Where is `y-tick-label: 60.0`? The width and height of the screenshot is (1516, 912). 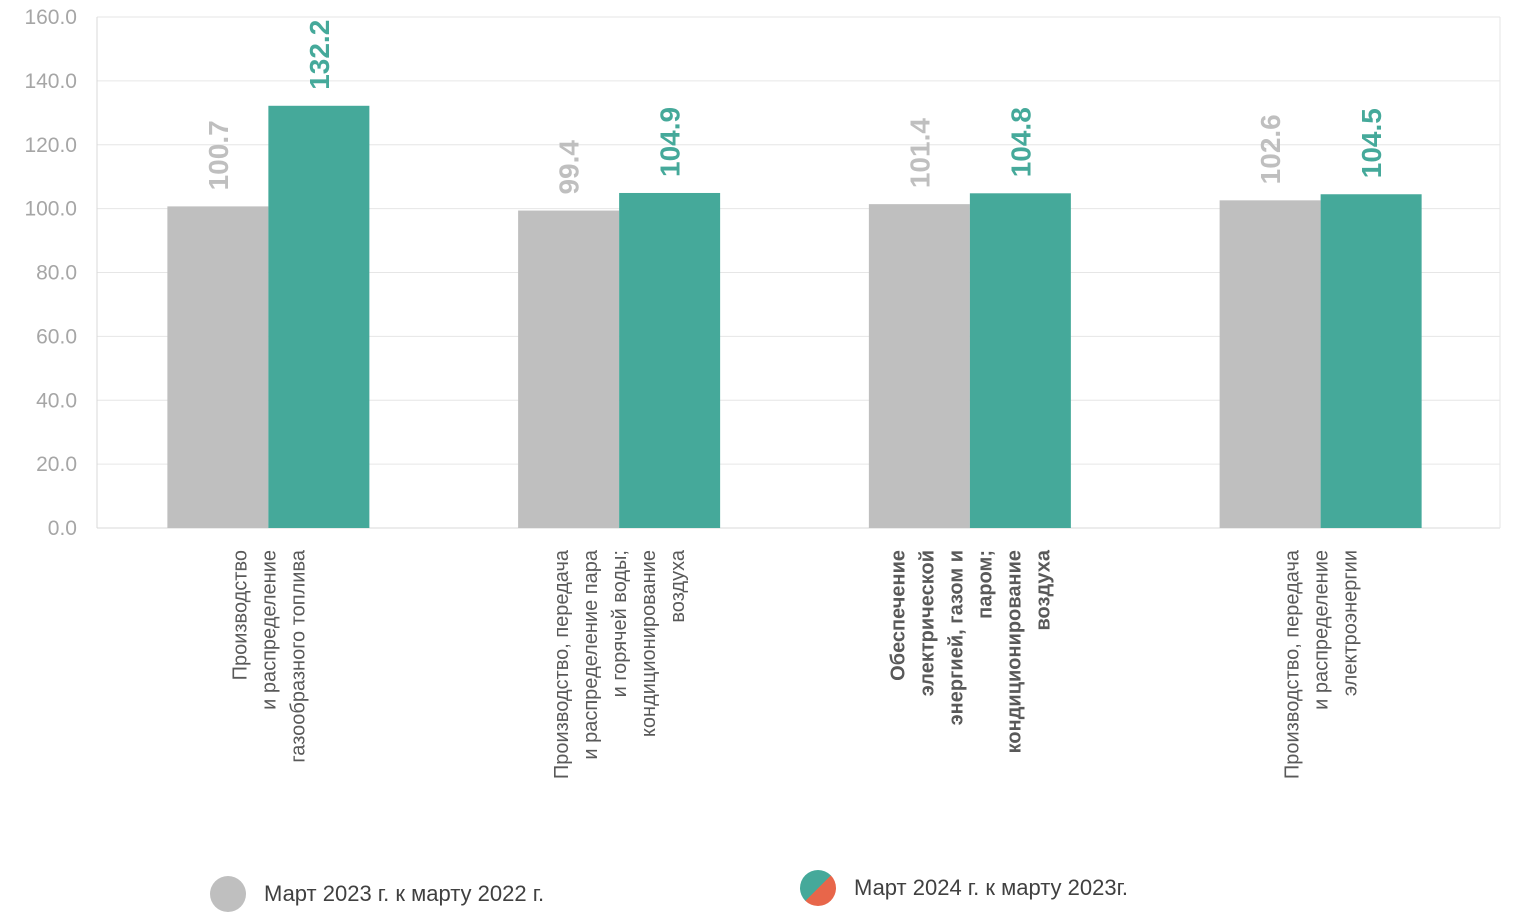
y-tick-label: 60.0 is located at coordinates (56, 336).